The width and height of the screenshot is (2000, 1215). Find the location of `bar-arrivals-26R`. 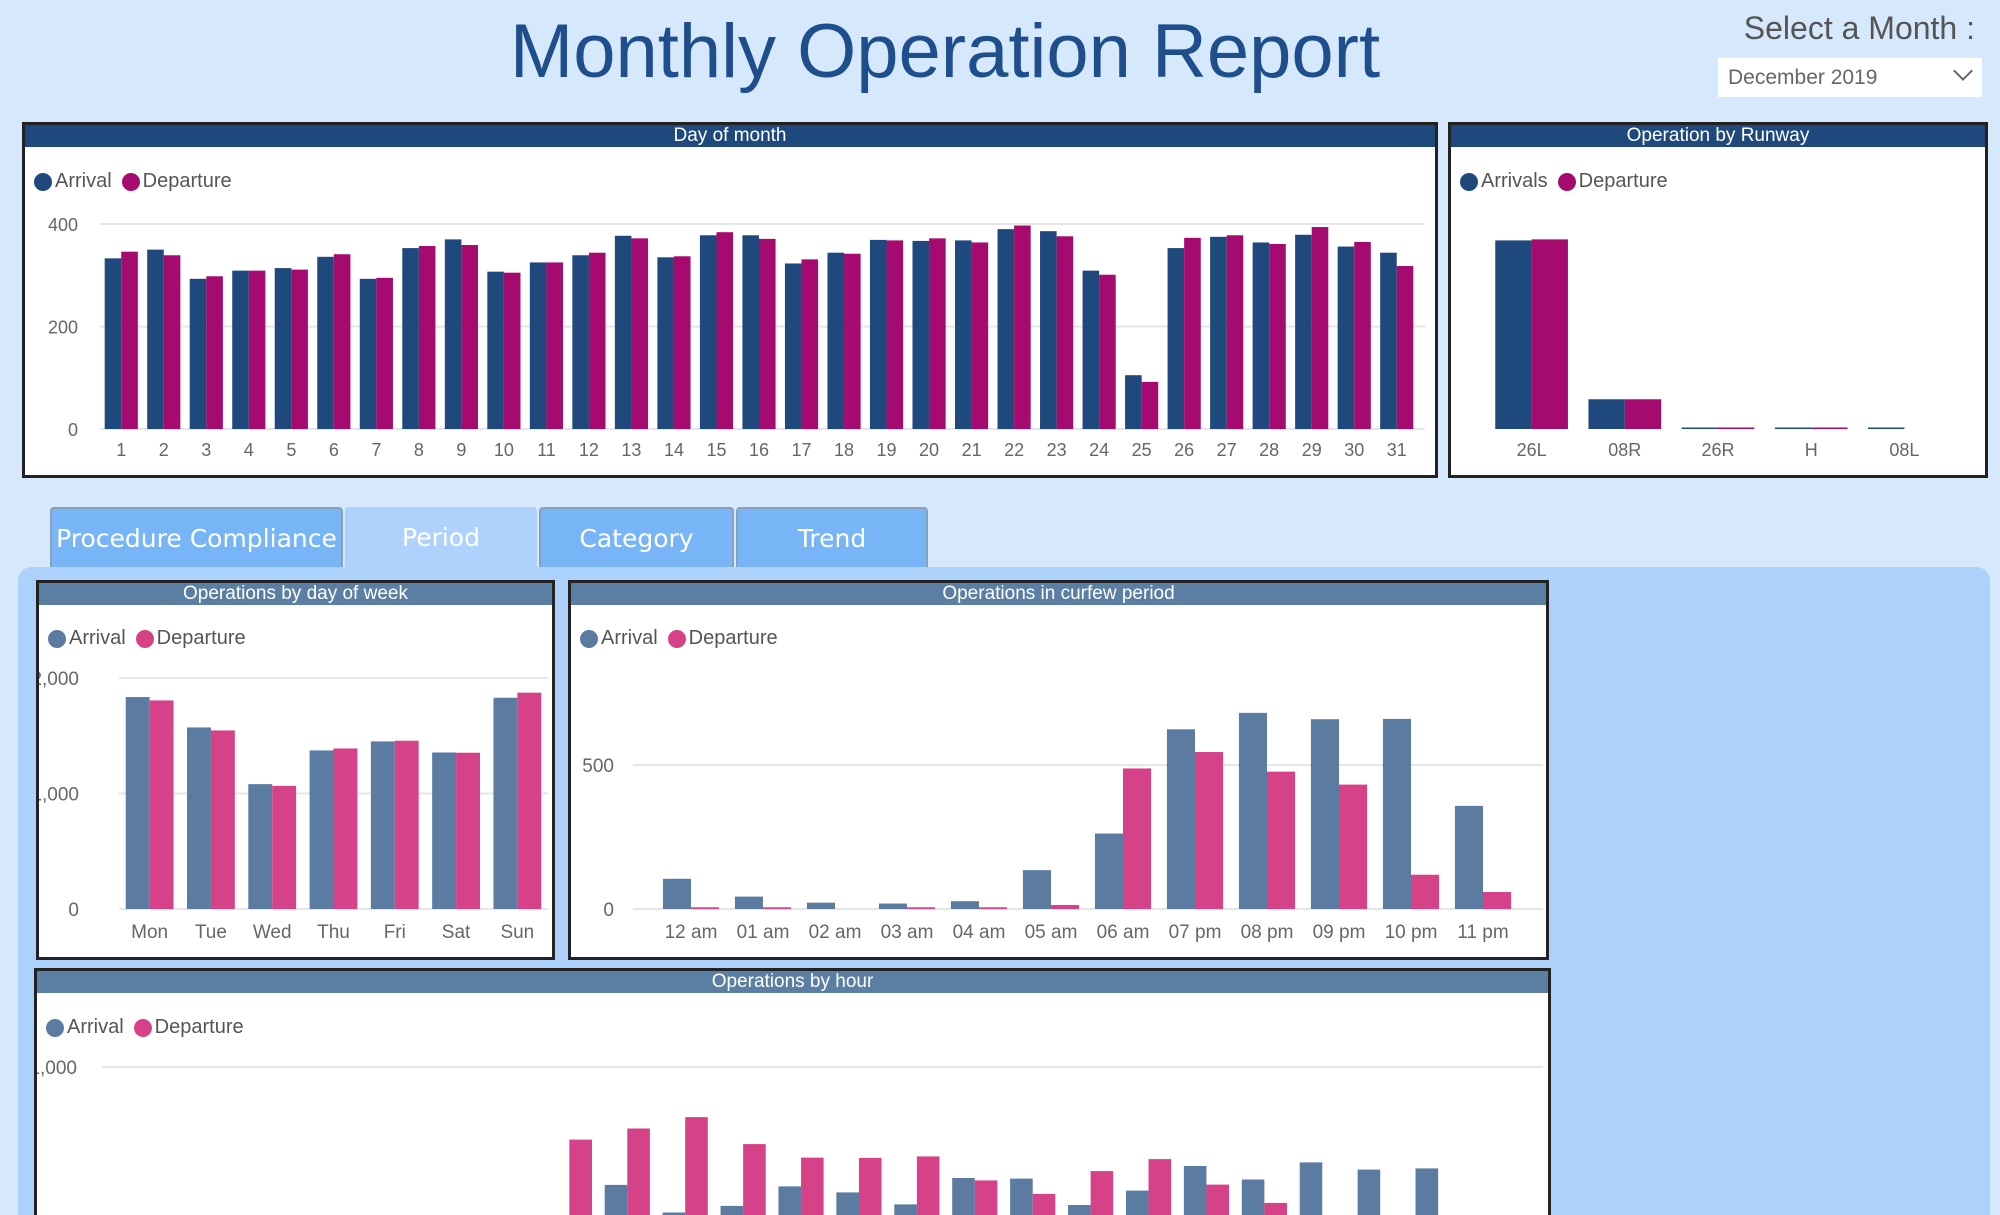

bar-arrivals-26R is located at coordinates (1699, 428).